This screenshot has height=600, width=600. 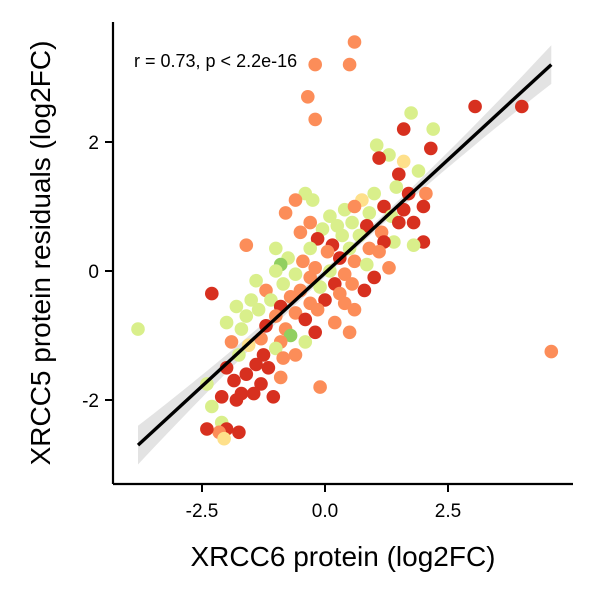 What do you see at coordinates (93, 272) in the screenshot?
I see `y-tick-label: 0` at bounding box center [93, 272].